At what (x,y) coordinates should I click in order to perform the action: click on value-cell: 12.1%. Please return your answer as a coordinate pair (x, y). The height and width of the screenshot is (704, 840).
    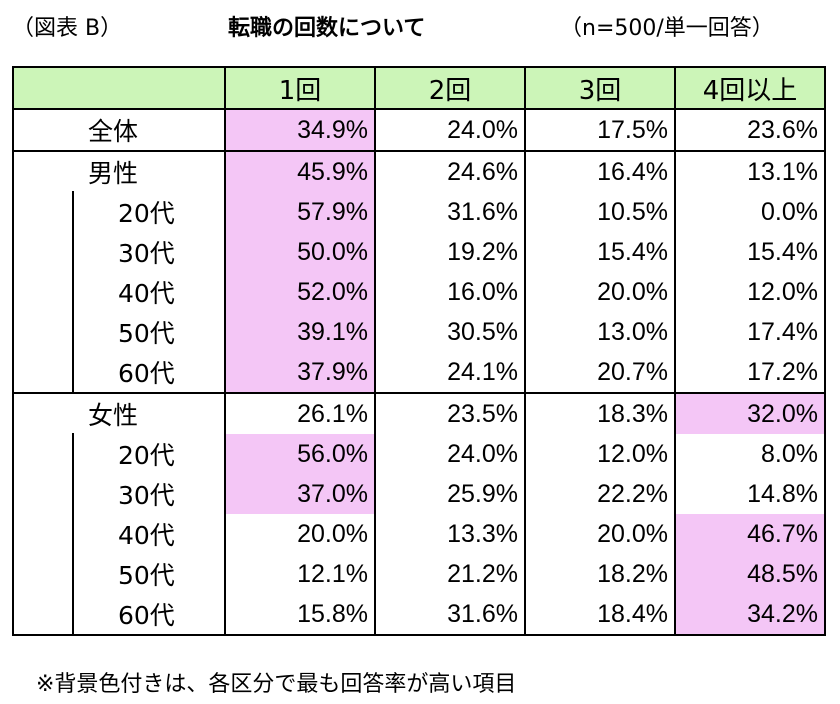
    Looking at the image, I should click on (300, 574).